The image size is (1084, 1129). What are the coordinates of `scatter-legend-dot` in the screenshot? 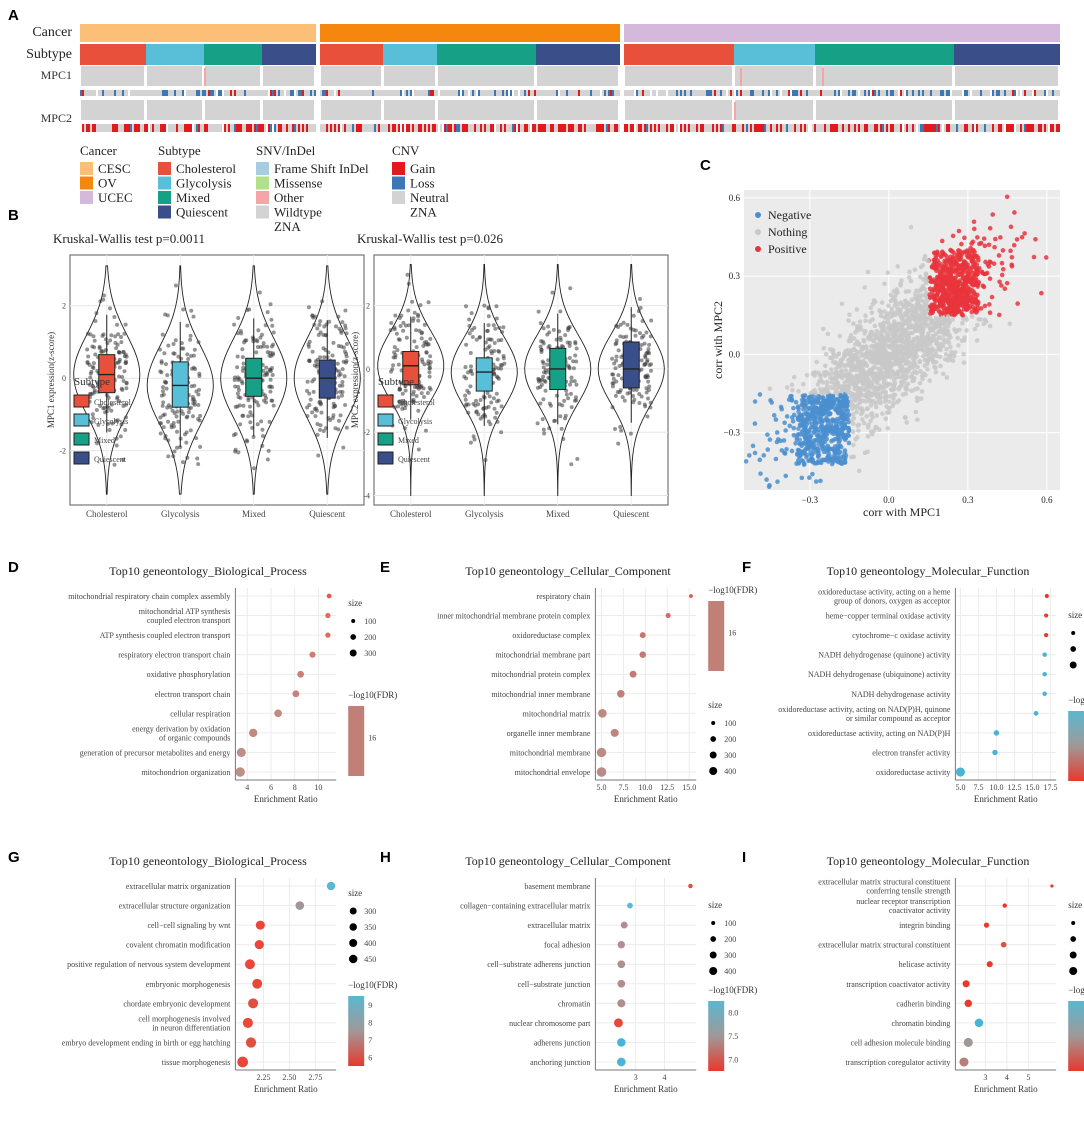 It's located at (758, 215).